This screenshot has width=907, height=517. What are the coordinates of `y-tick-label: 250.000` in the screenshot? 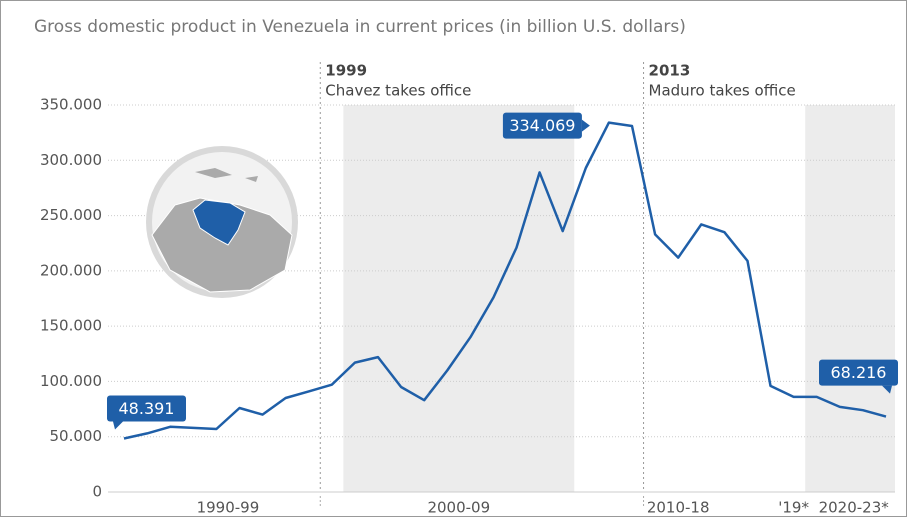 It's located at (71, 215).